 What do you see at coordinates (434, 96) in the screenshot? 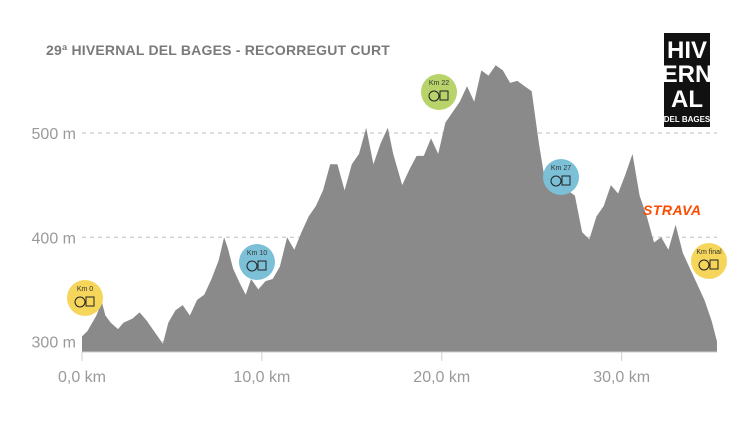
I see `sandwich-icon` at bounding box center [434, 96].